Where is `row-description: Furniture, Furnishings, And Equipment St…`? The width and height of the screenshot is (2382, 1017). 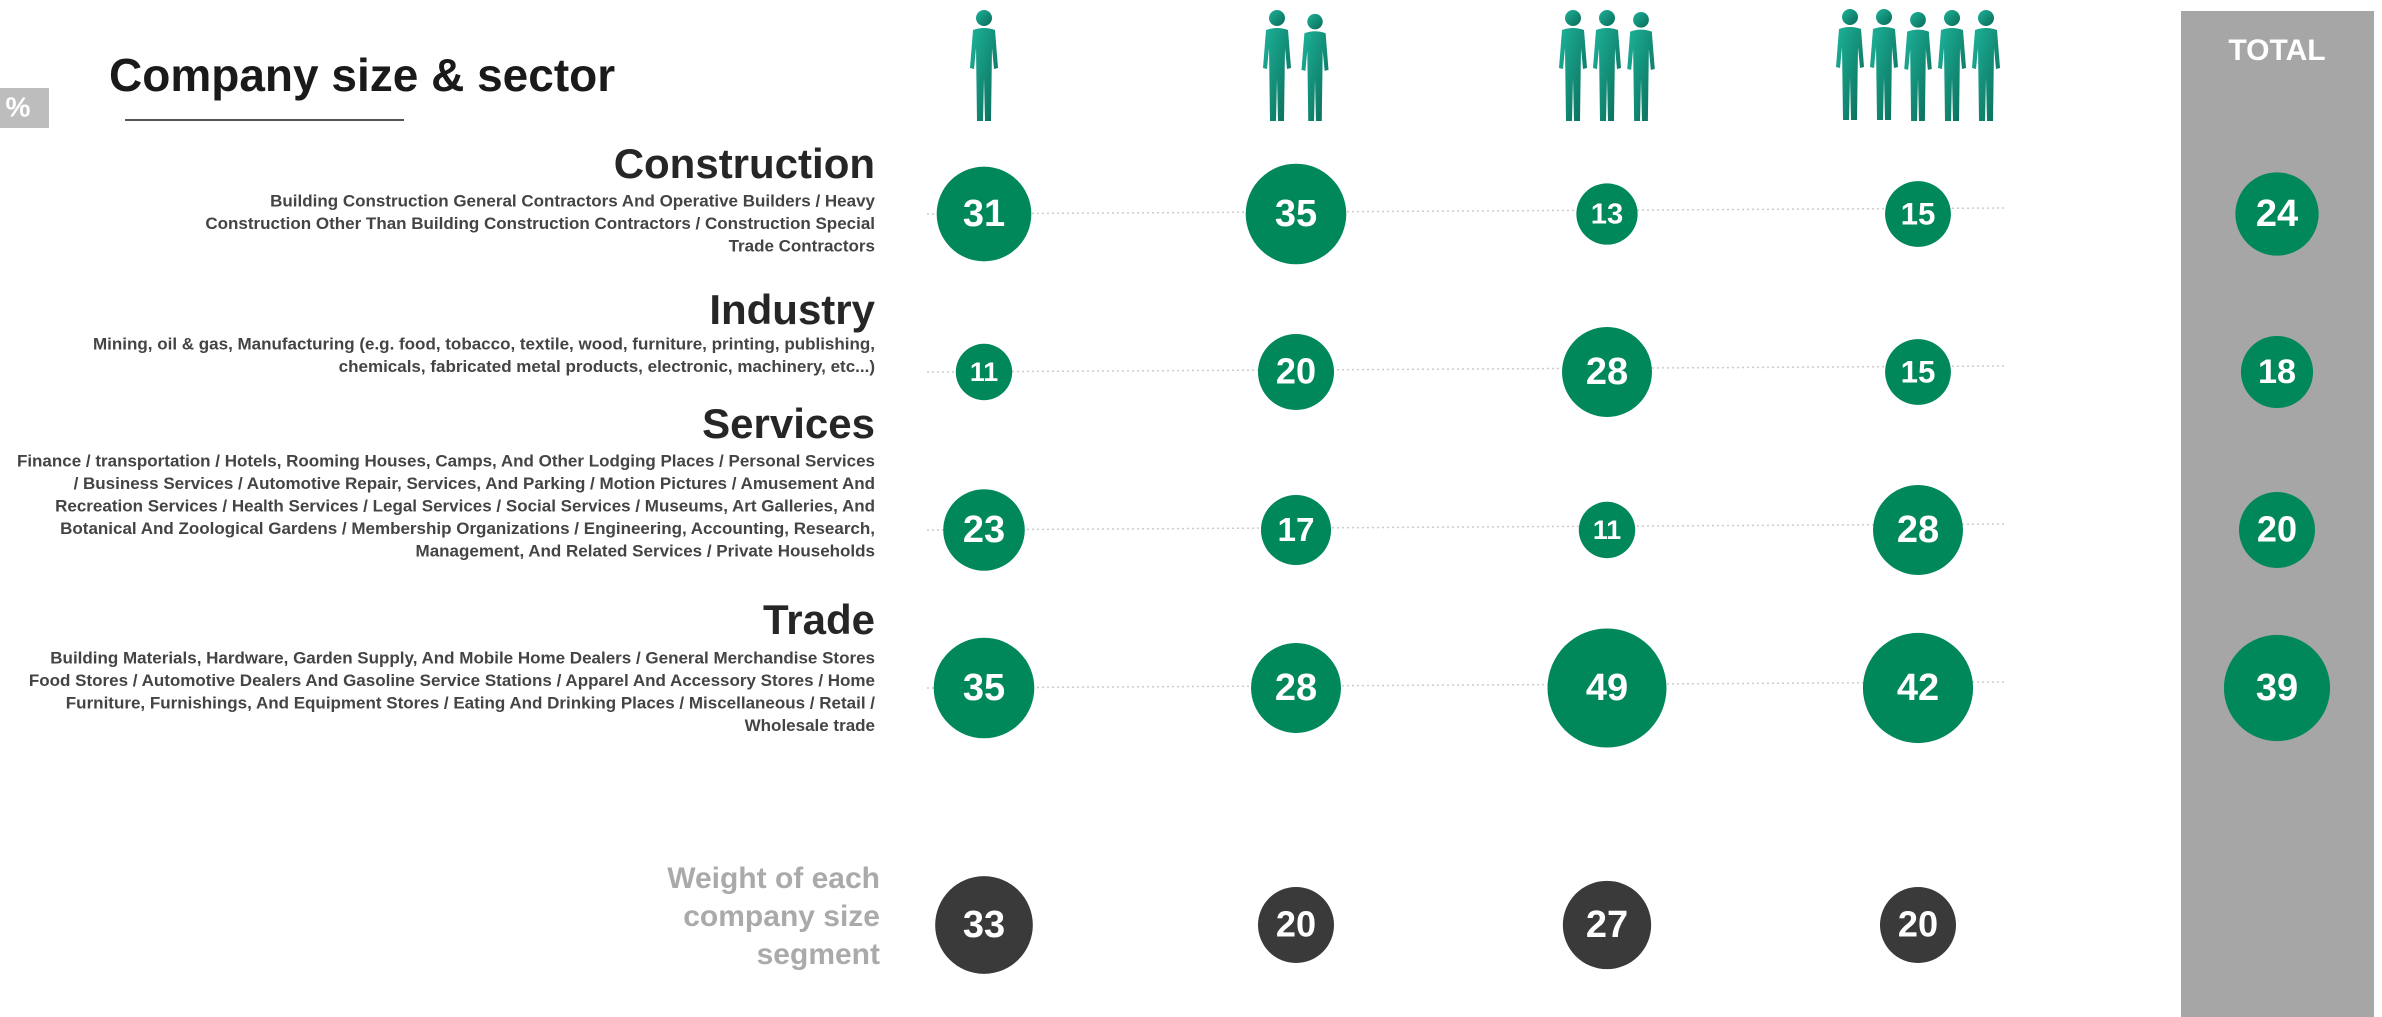 row-description: Furniture, Furnishings, And Equipment St… is located at coordinates (470, 702).